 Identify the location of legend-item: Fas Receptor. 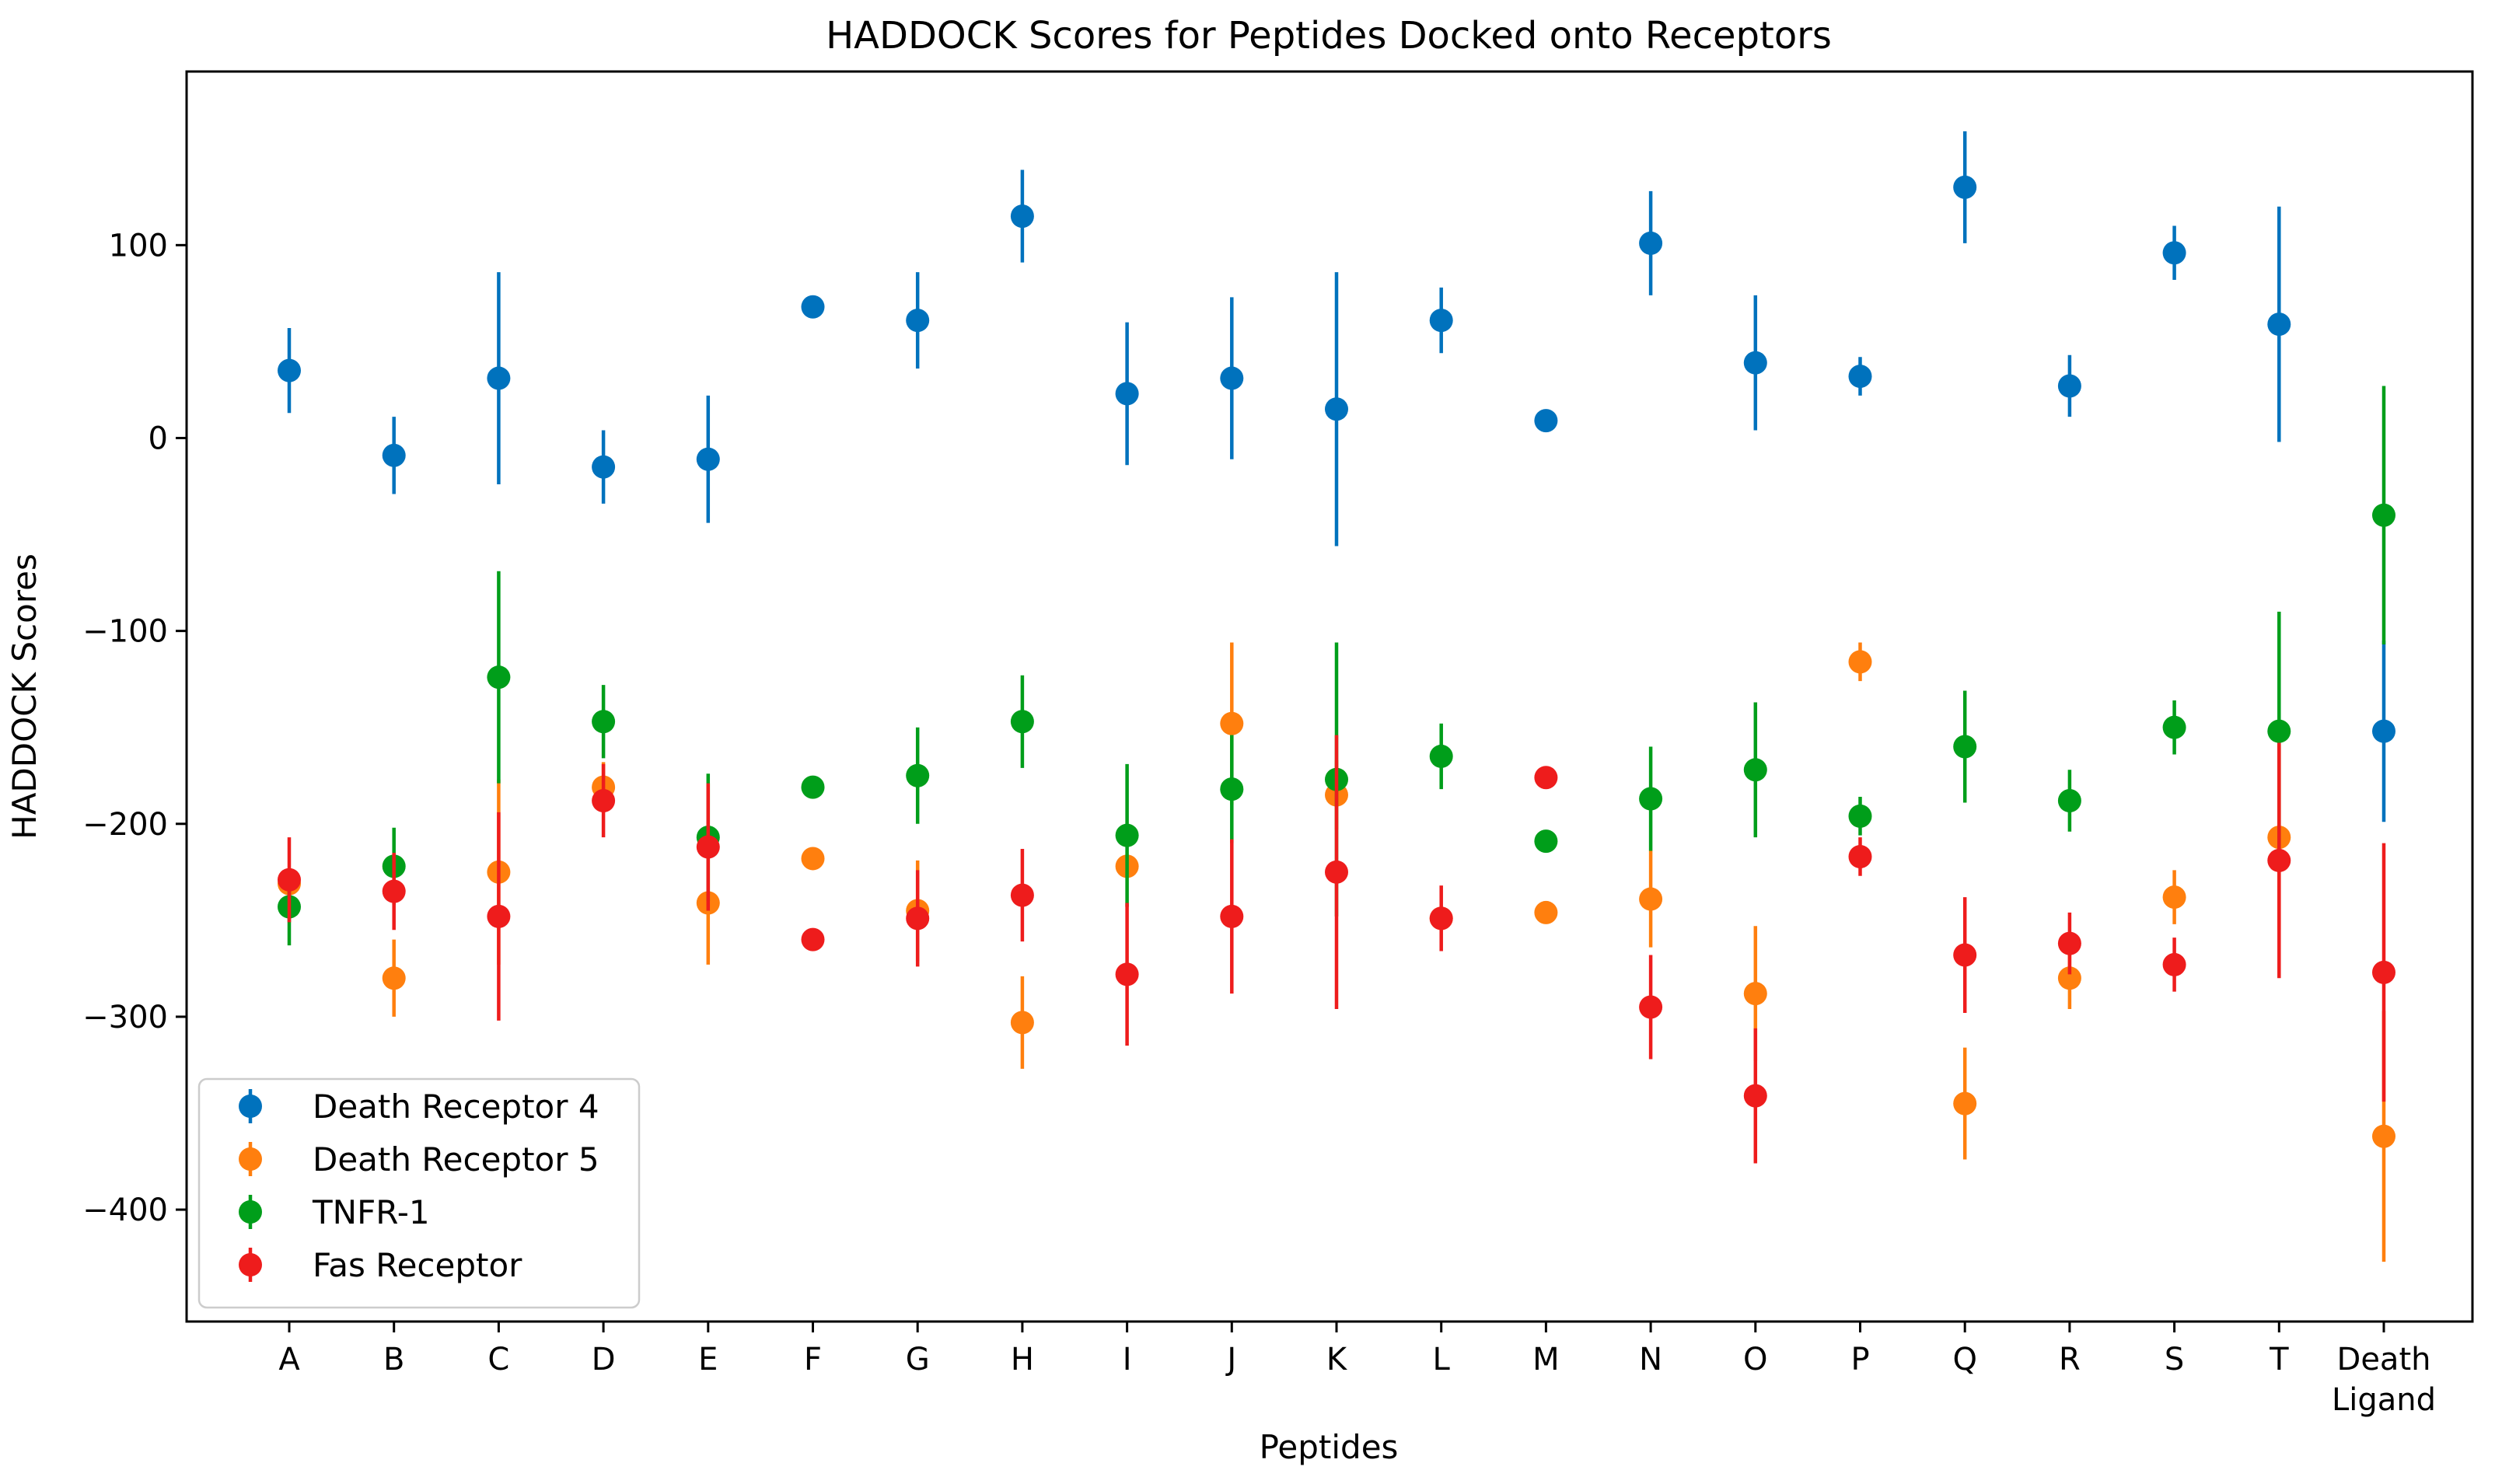
(380, 1265).